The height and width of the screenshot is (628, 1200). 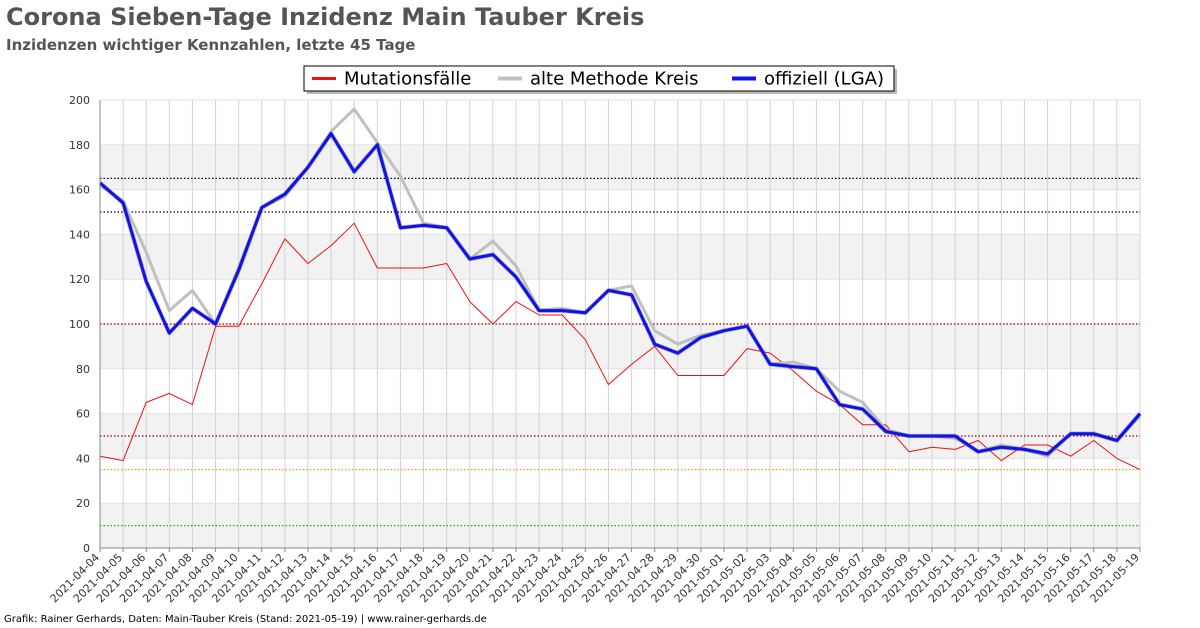 What do you see at coordinates (79, 100) in the screenshot?
I see `y-tick-label: 200` at bounding box center [79, 100].